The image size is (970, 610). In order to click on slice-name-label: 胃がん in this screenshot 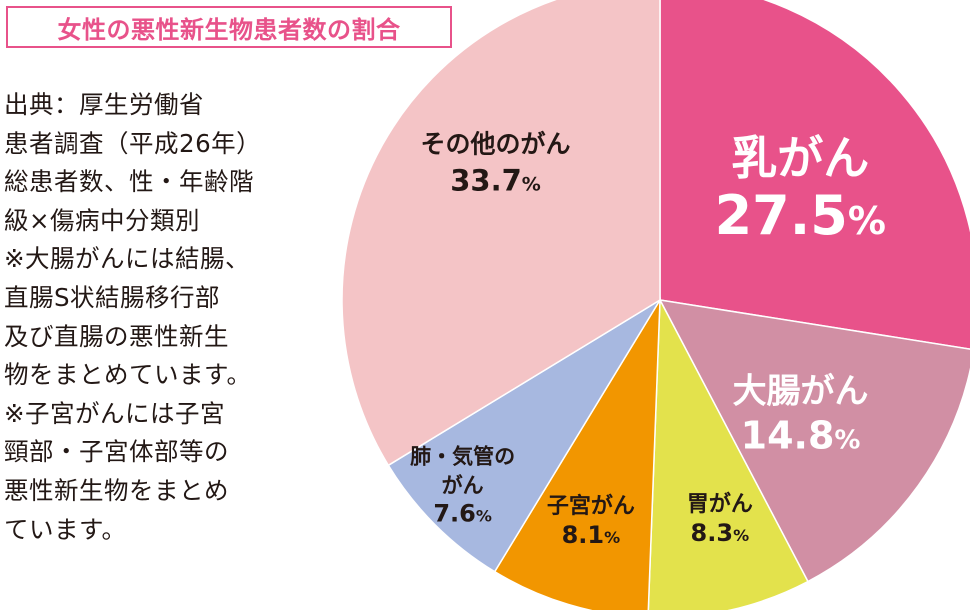, I will do `click(720, 504)`.